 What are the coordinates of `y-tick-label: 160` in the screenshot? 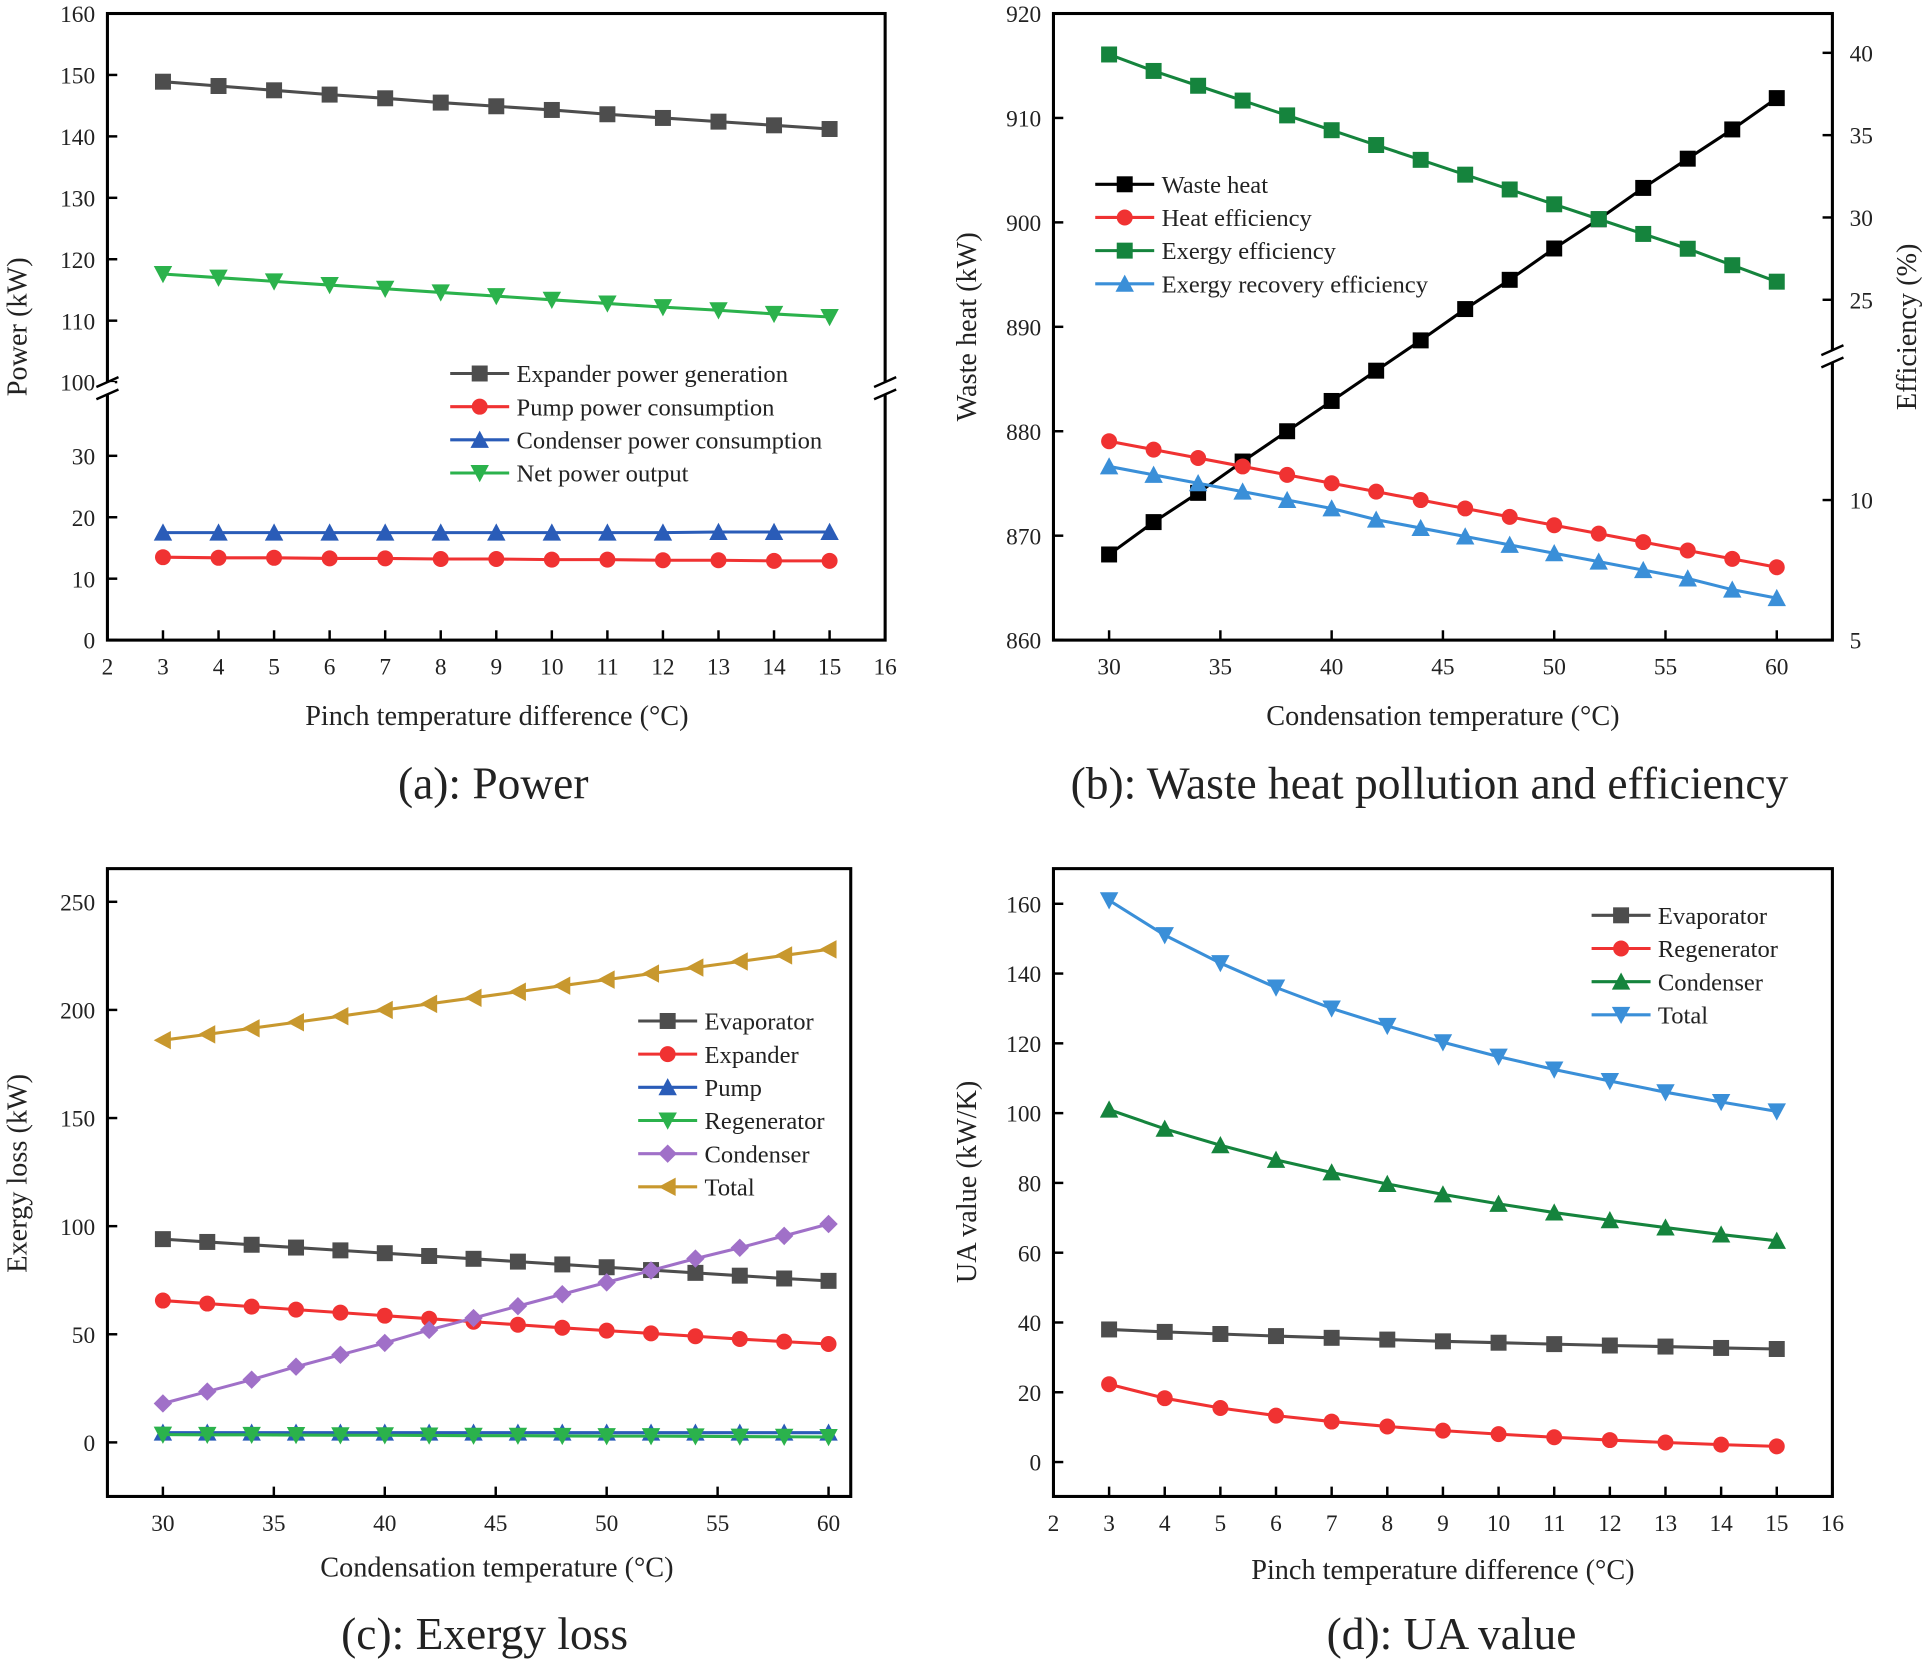 It's located at (77, 15).